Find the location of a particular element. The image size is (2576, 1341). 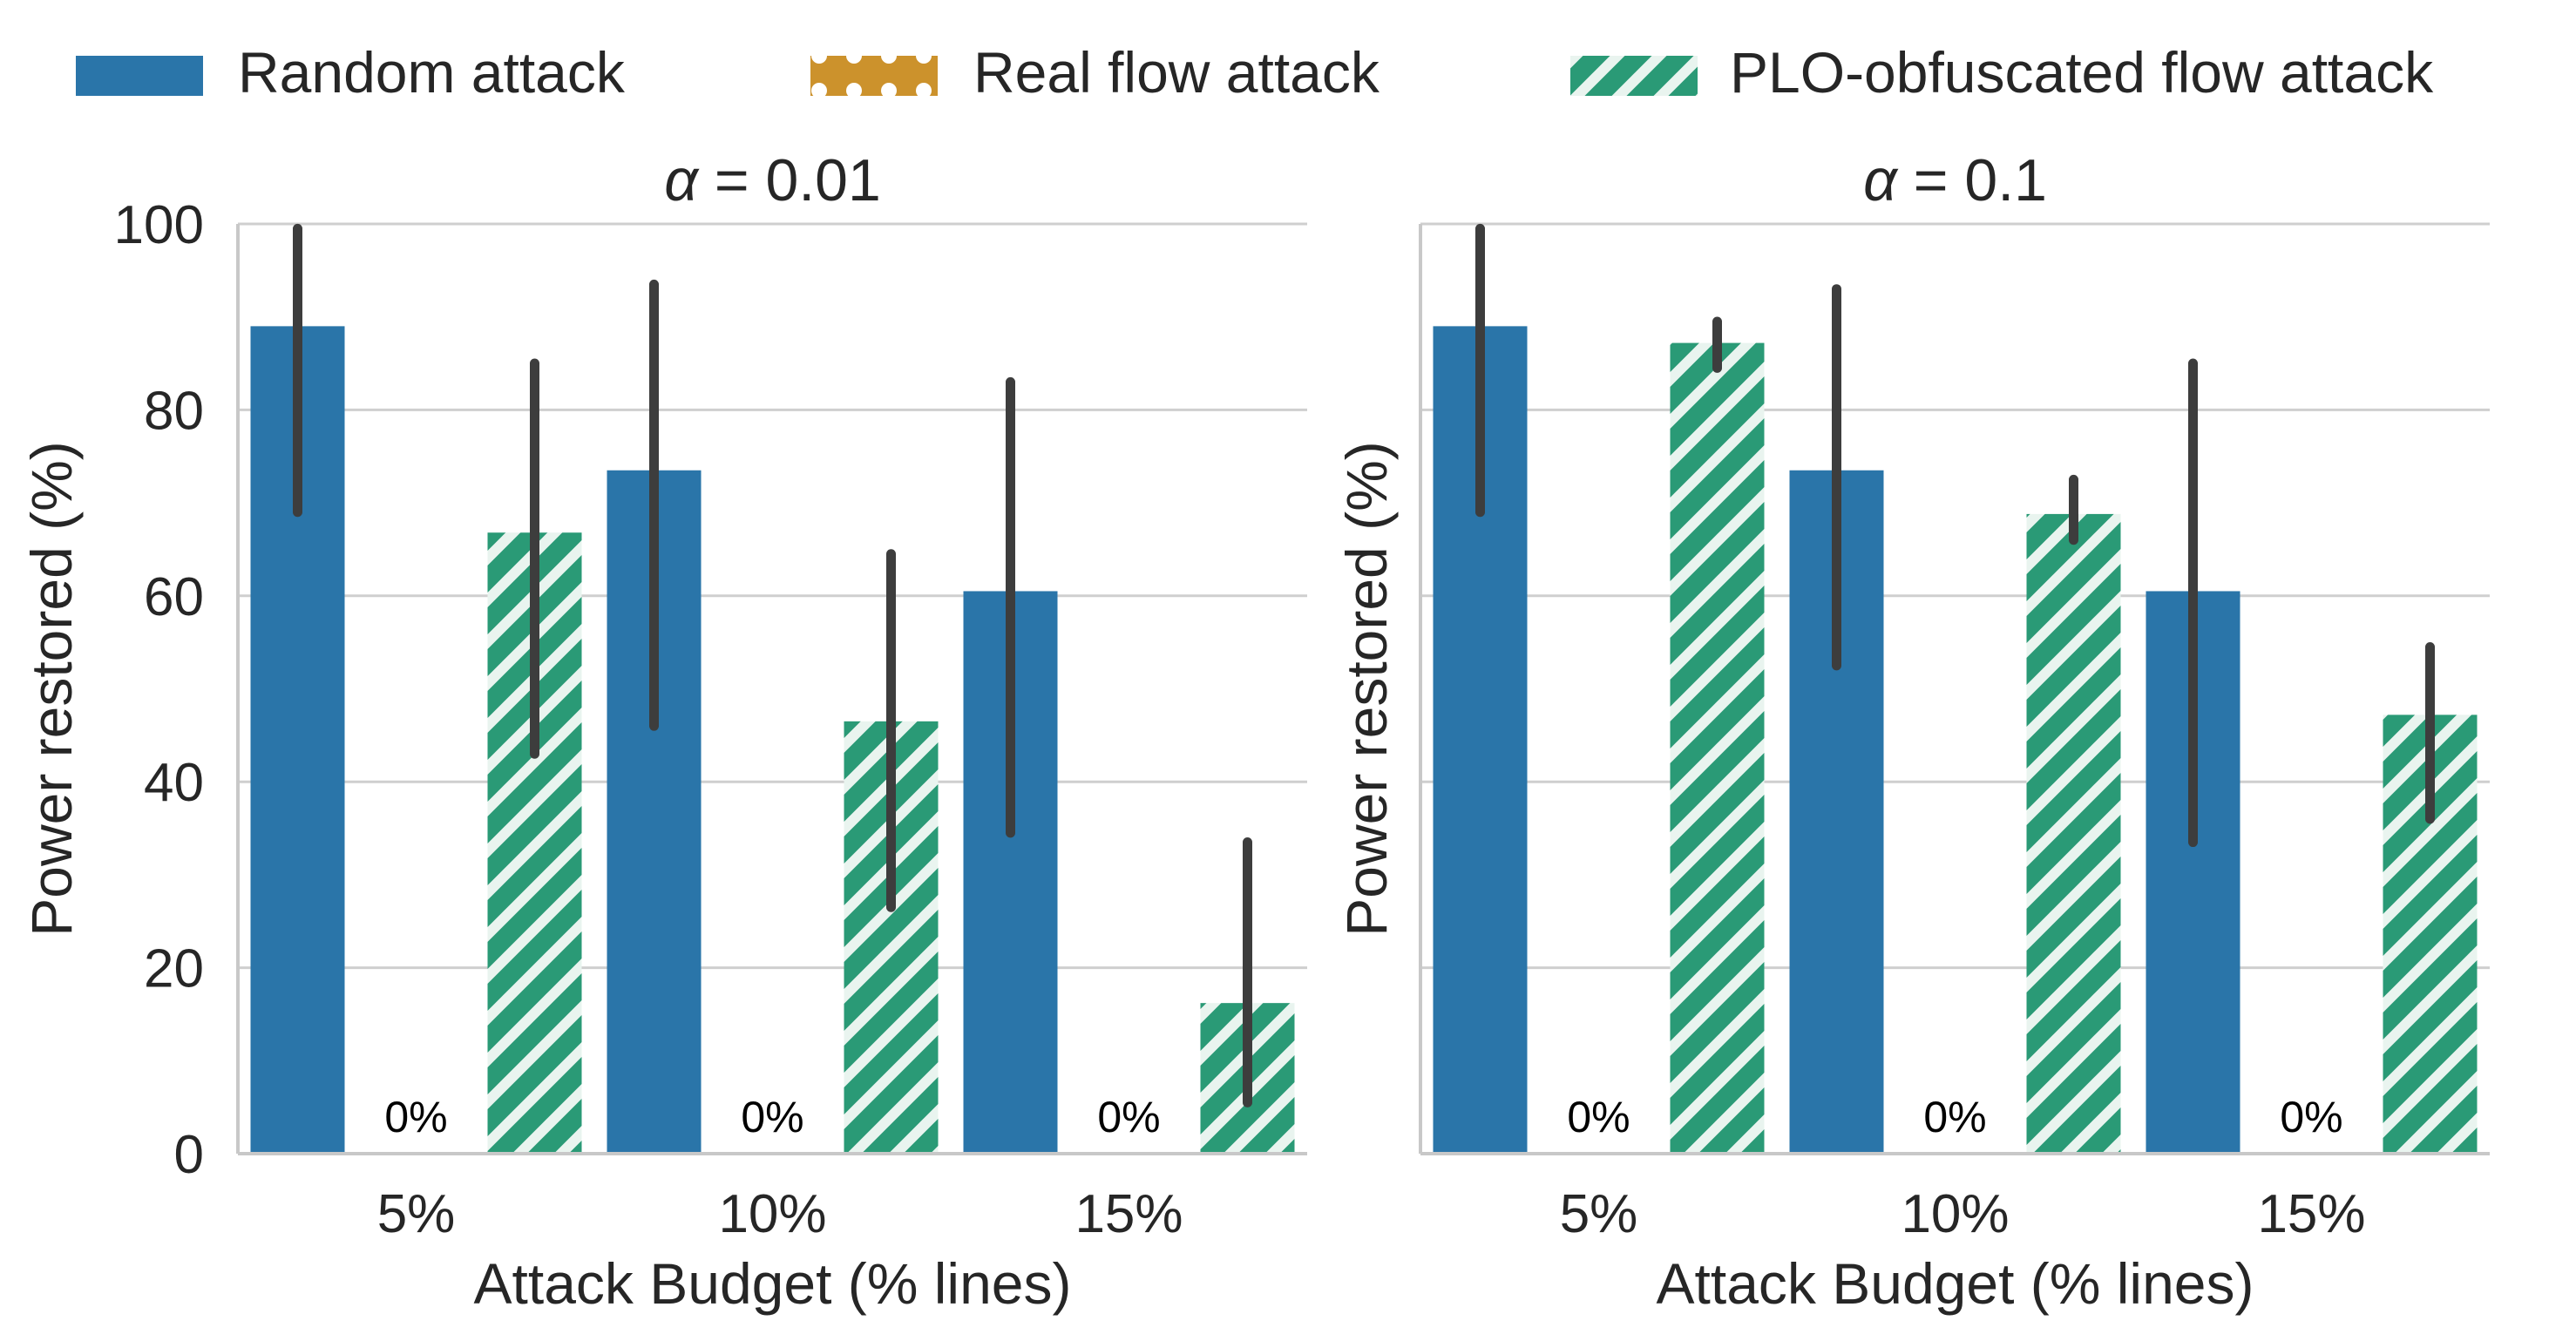

legend-label-2: Real flow attack is located at coordinates (1177, 72).